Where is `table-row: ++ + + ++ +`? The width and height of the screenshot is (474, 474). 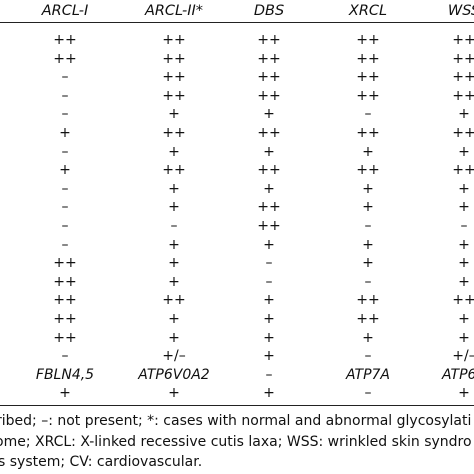 table-row: ++ + + ++ + is located at coordinates (237, 319).